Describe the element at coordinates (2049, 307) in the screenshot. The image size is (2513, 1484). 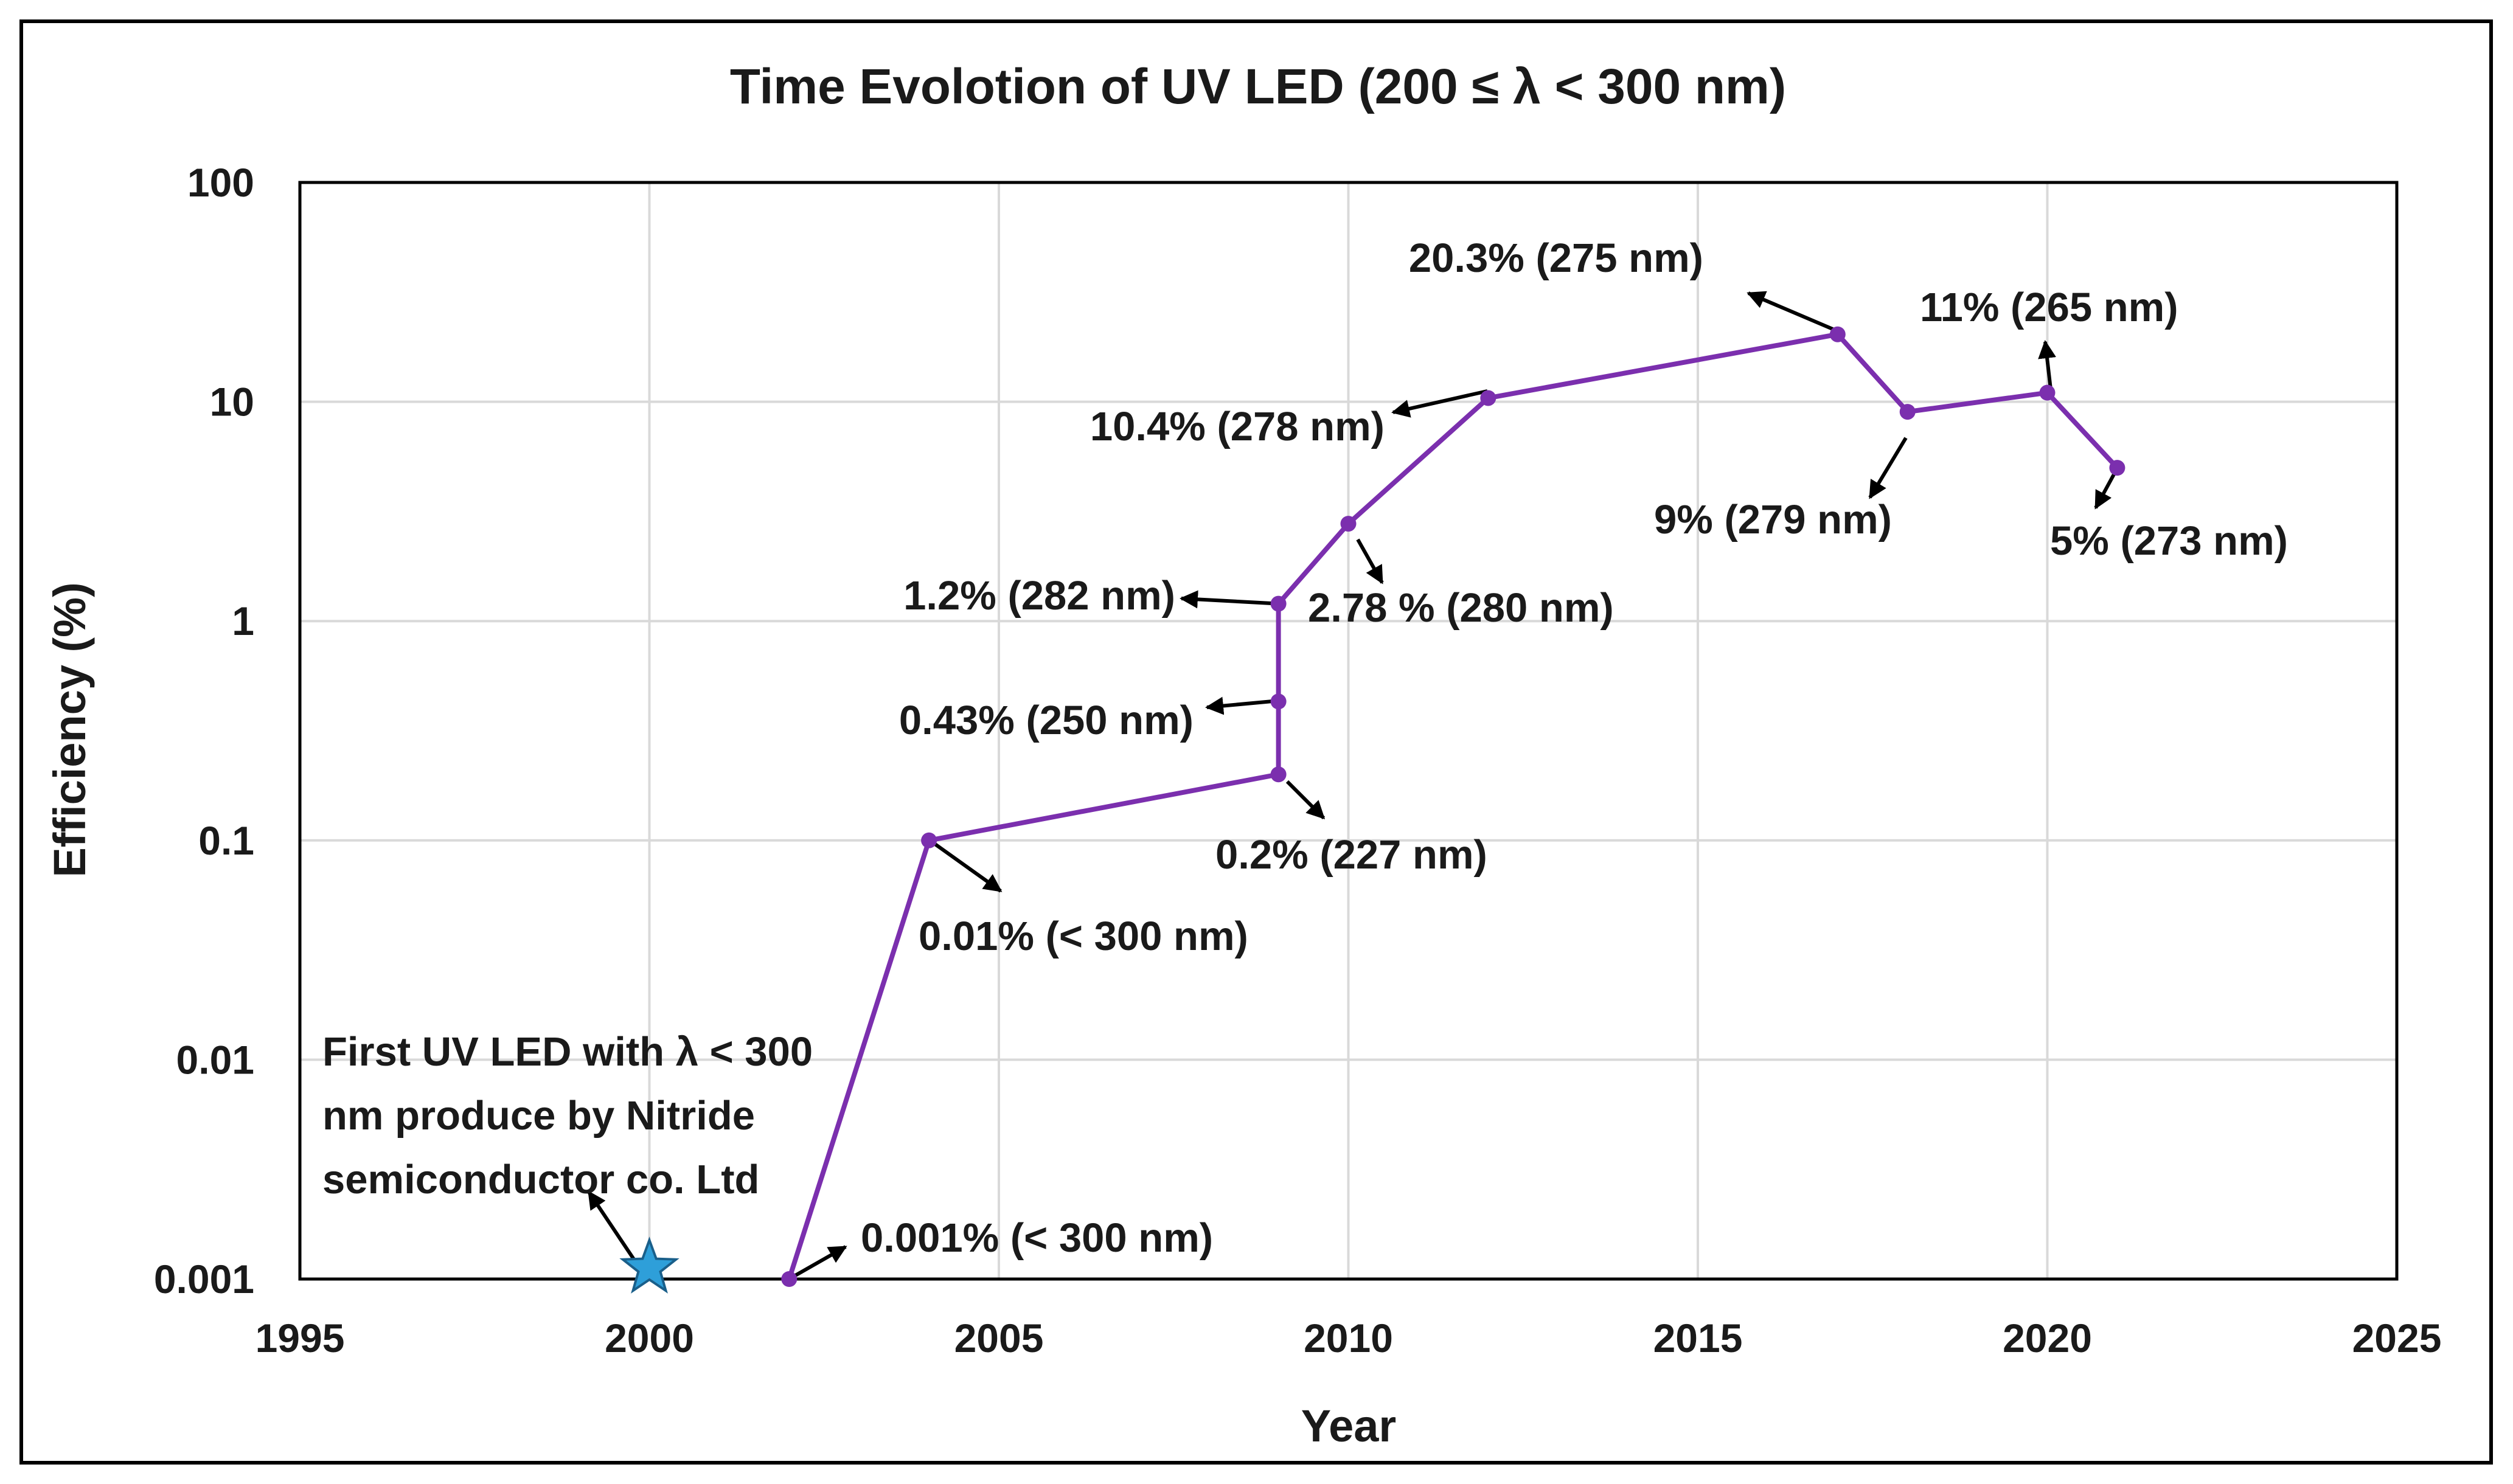
I see `annotation-label: 11% (265 nm)` at that location.